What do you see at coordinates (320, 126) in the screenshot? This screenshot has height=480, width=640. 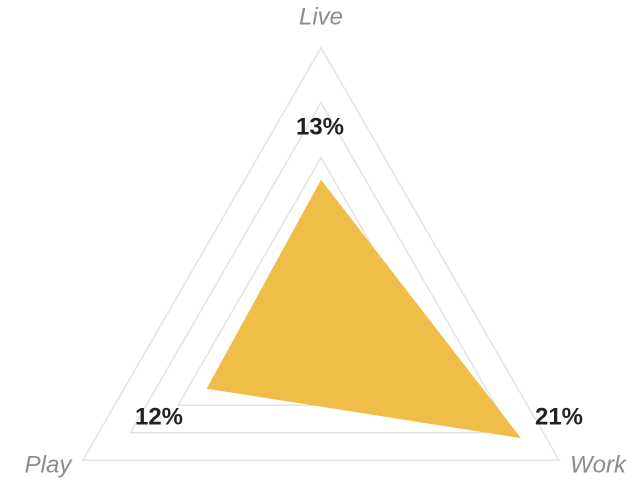 I see `data-label: 13%` at bounding box center [320, 126].